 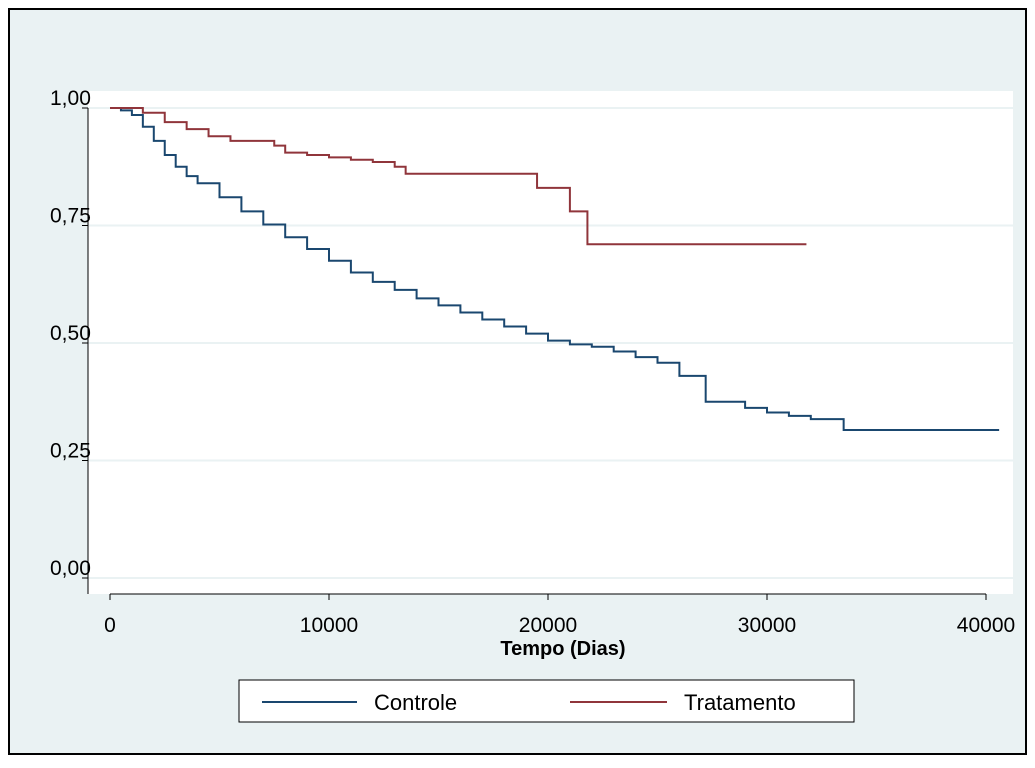 I want to click on x-axis-title: Tempo (Dias), so click(x=562, y=649).